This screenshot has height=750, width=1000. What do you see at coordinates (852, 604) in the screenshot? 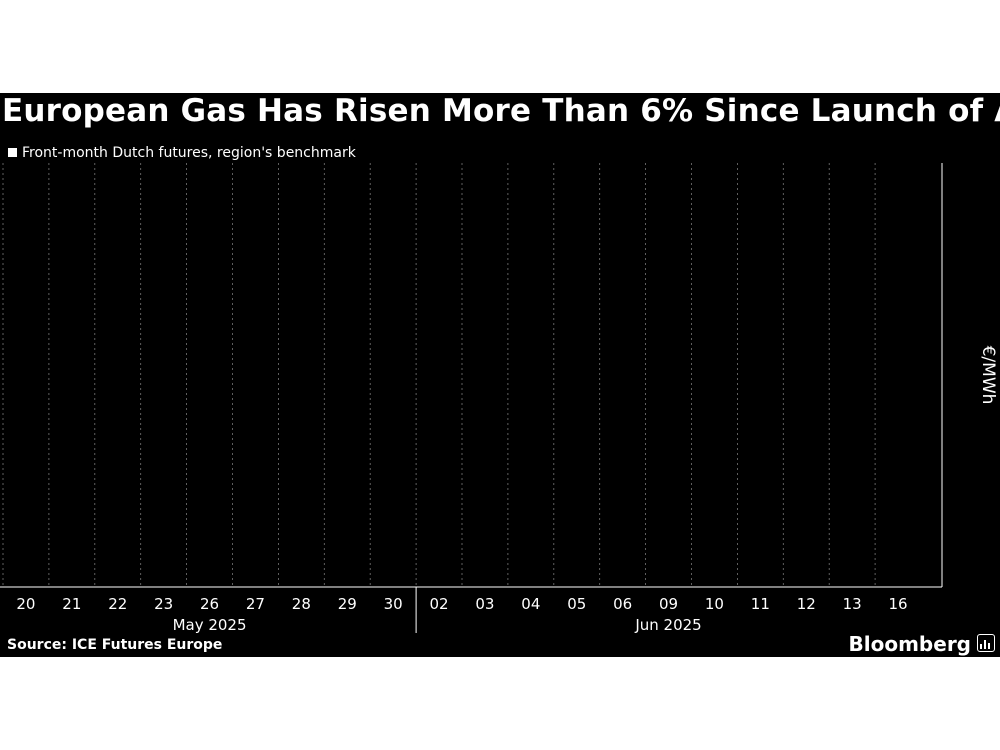
I see `x-tick-label: 13` at bounding box center [852, 604].